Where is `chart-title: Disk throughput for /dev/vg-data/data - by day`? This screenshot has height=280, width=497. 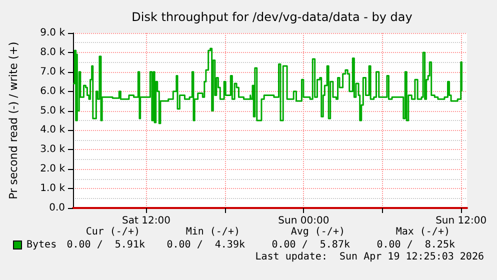 chart-title: Disk throughput for /dev/vg-data/data - by day is located at coordinates (272, 17).